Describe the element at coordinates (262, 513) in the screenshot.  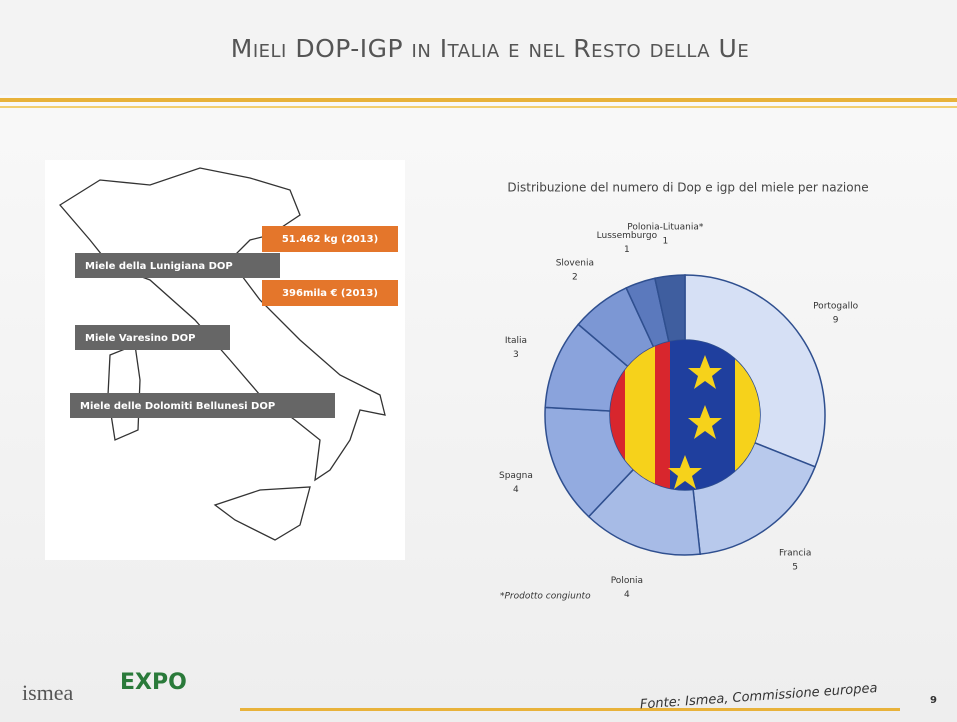
I see `sicily-outline` at that location.